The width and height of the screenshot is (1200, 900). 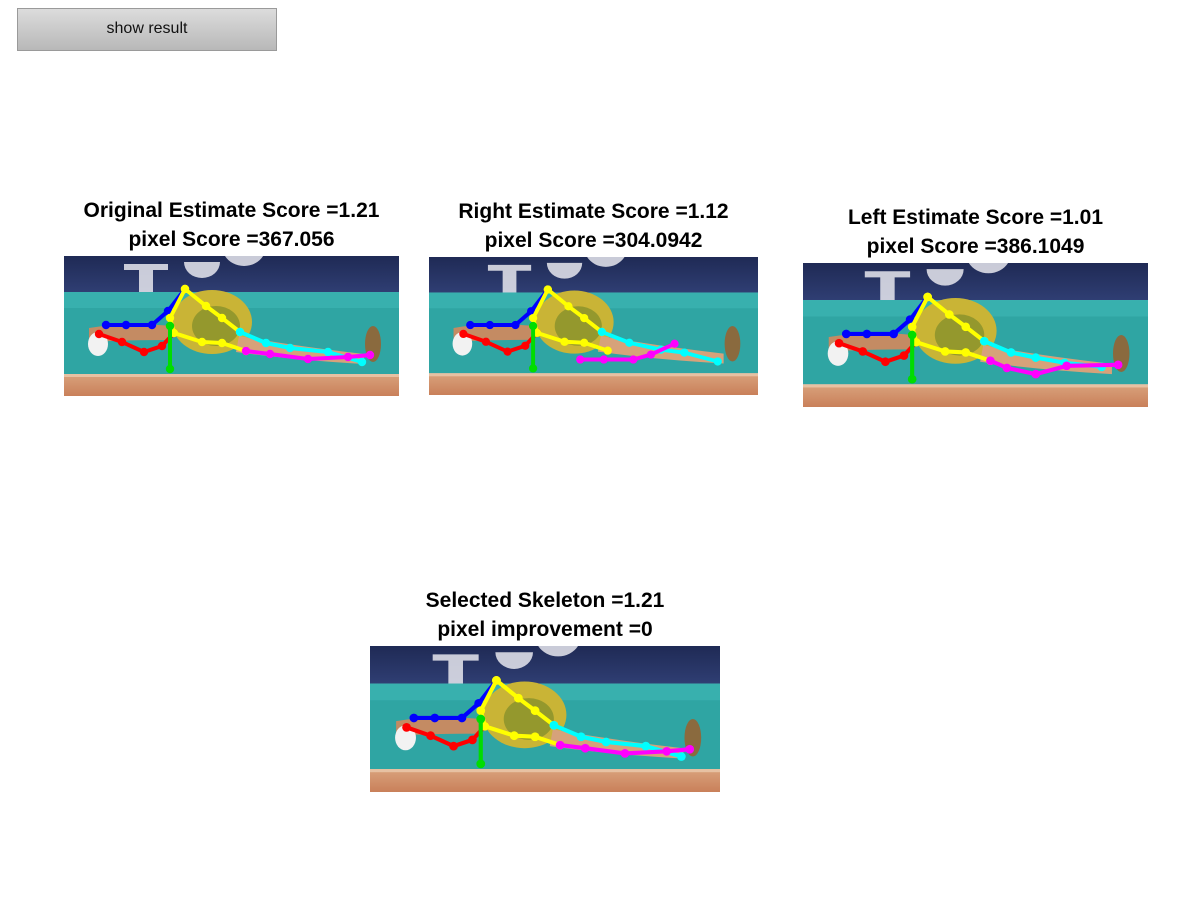 I want to click on left-pixel-score: pixel Score =386.1049, so click(x=975, y=246).